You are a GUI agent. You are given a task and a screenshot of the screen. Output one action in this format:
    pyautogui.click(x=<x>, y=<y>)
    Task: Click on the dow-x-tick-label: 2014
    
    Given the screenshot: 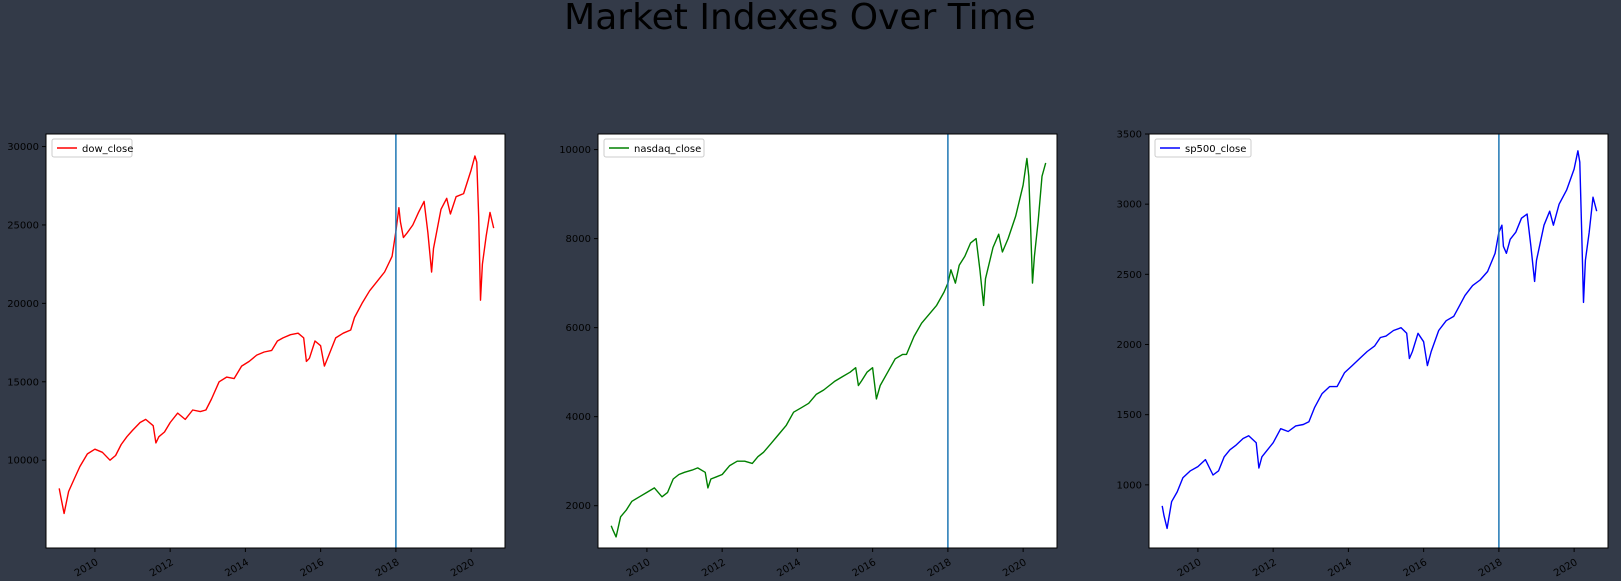 What is the action you would take?
    pyautogui.click(x=237, y=568)
    